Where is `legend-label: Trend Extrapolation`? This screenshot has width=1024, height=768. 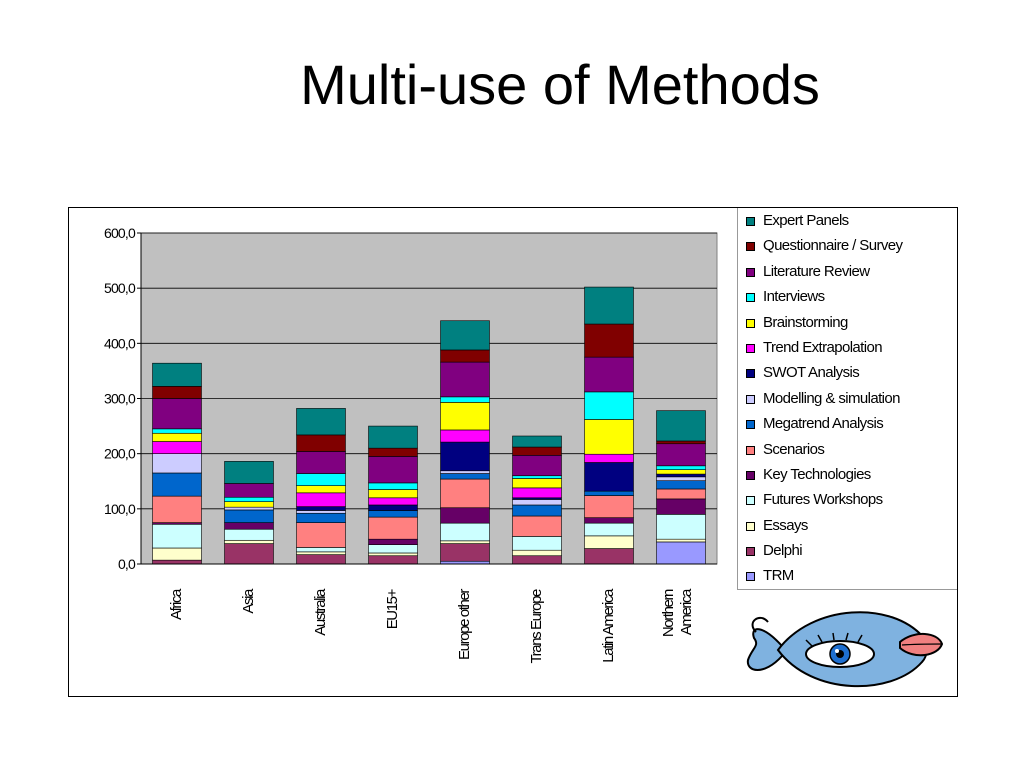
legend-label: Trend Extrapolation is located at coordinates (823, 347).